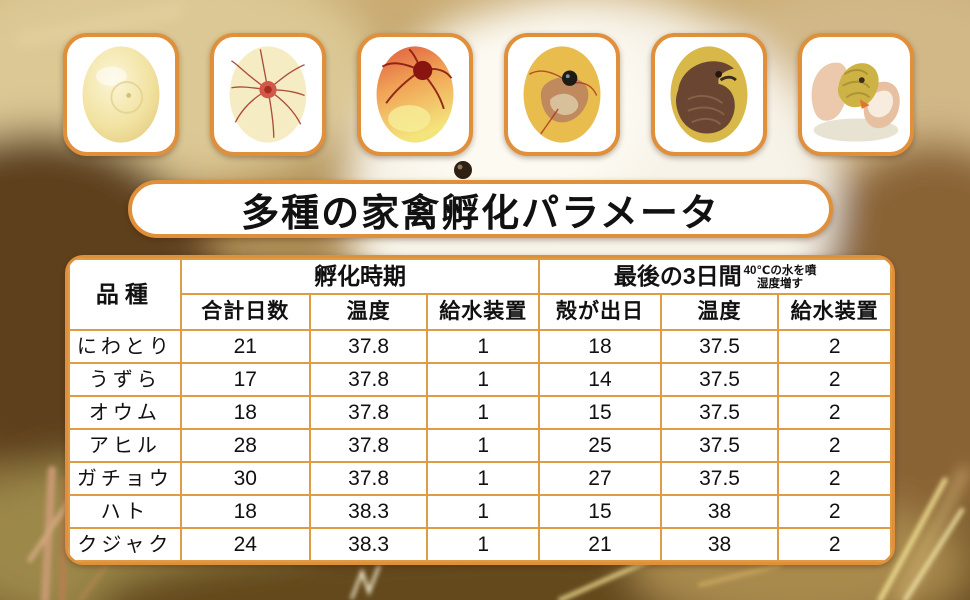  I want to click on egg-stage-1-tile, so click(121, 94).